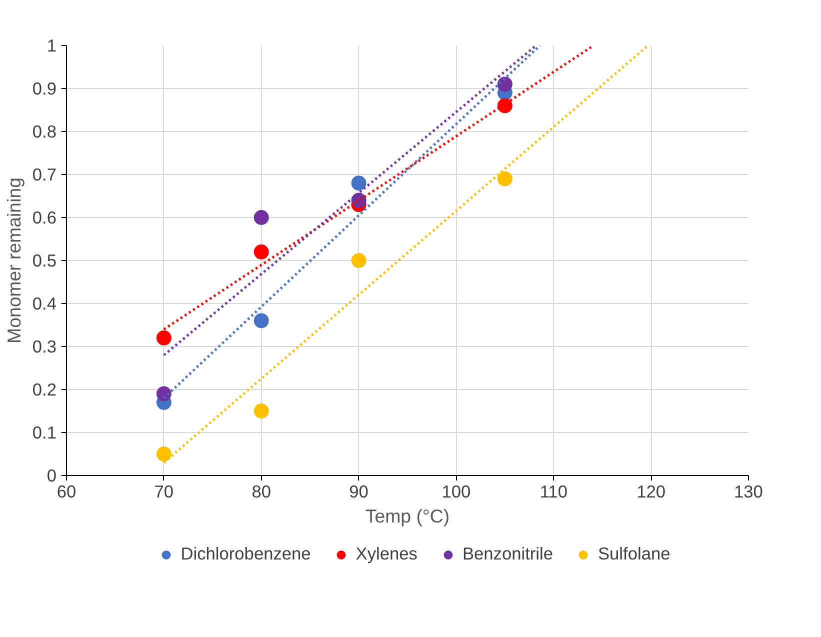  What do you see at coordinates (261, 492) in the screenshot?
I see `x-tick-label: 80` at bounding box center [261, 492].